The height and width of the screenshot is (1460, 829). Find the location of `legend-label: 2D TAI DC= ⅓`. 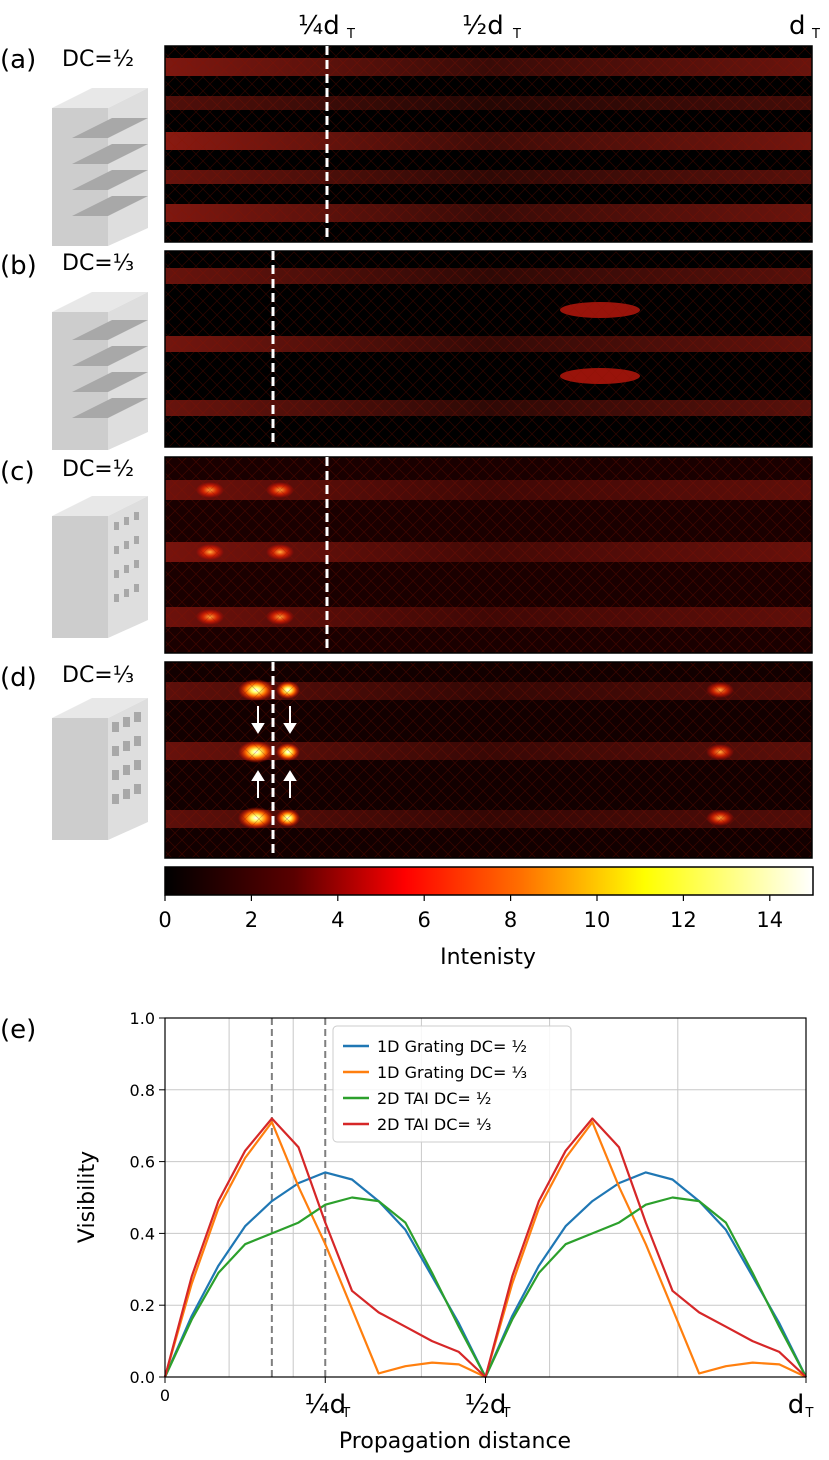

legend-label: 2D TAI DC= ⅓ is located at coordinates (434, 1124).